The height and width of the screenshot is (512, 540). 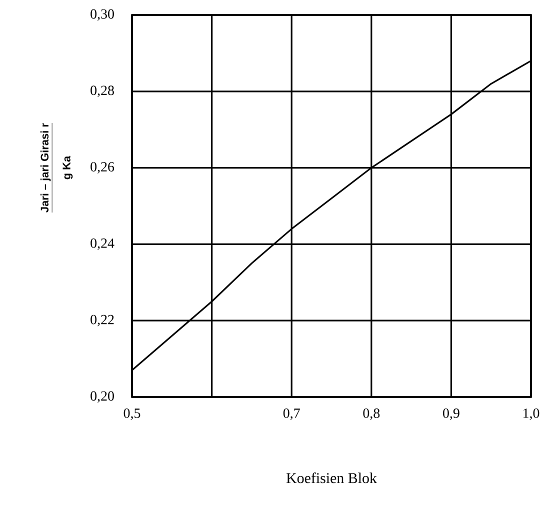 I want to click on y-tick-label: 0,30, so click(x=102, y=15).